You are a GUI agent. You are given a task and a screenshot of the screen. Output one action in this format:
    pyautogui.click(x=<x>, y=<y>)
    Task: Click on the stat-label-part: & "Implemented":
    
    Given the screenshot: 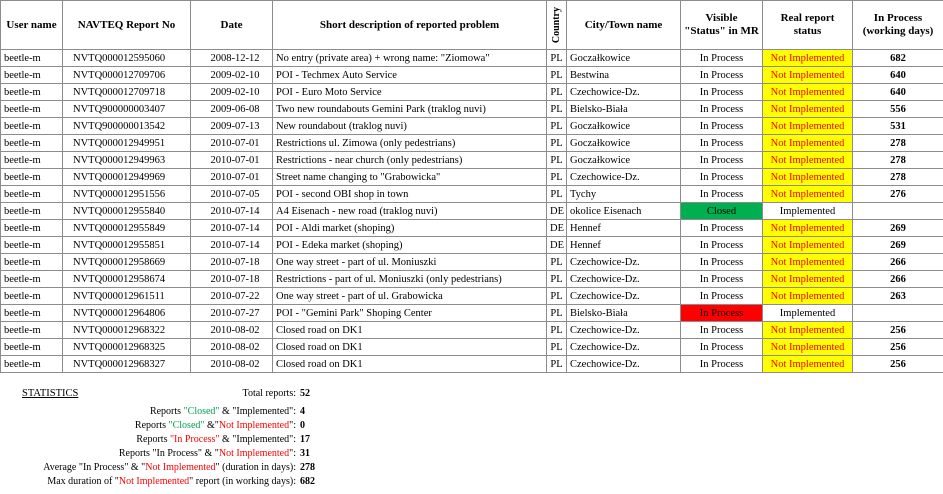 What is the action you would take?
    pyautogui.click(x=257, y=439)
    